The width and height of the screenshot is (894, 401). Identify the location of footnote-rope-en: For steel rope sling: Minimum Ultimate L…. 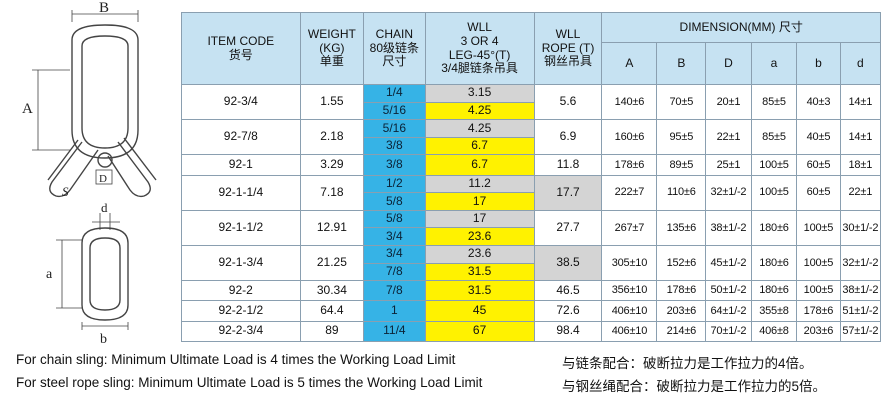
(249, 382).